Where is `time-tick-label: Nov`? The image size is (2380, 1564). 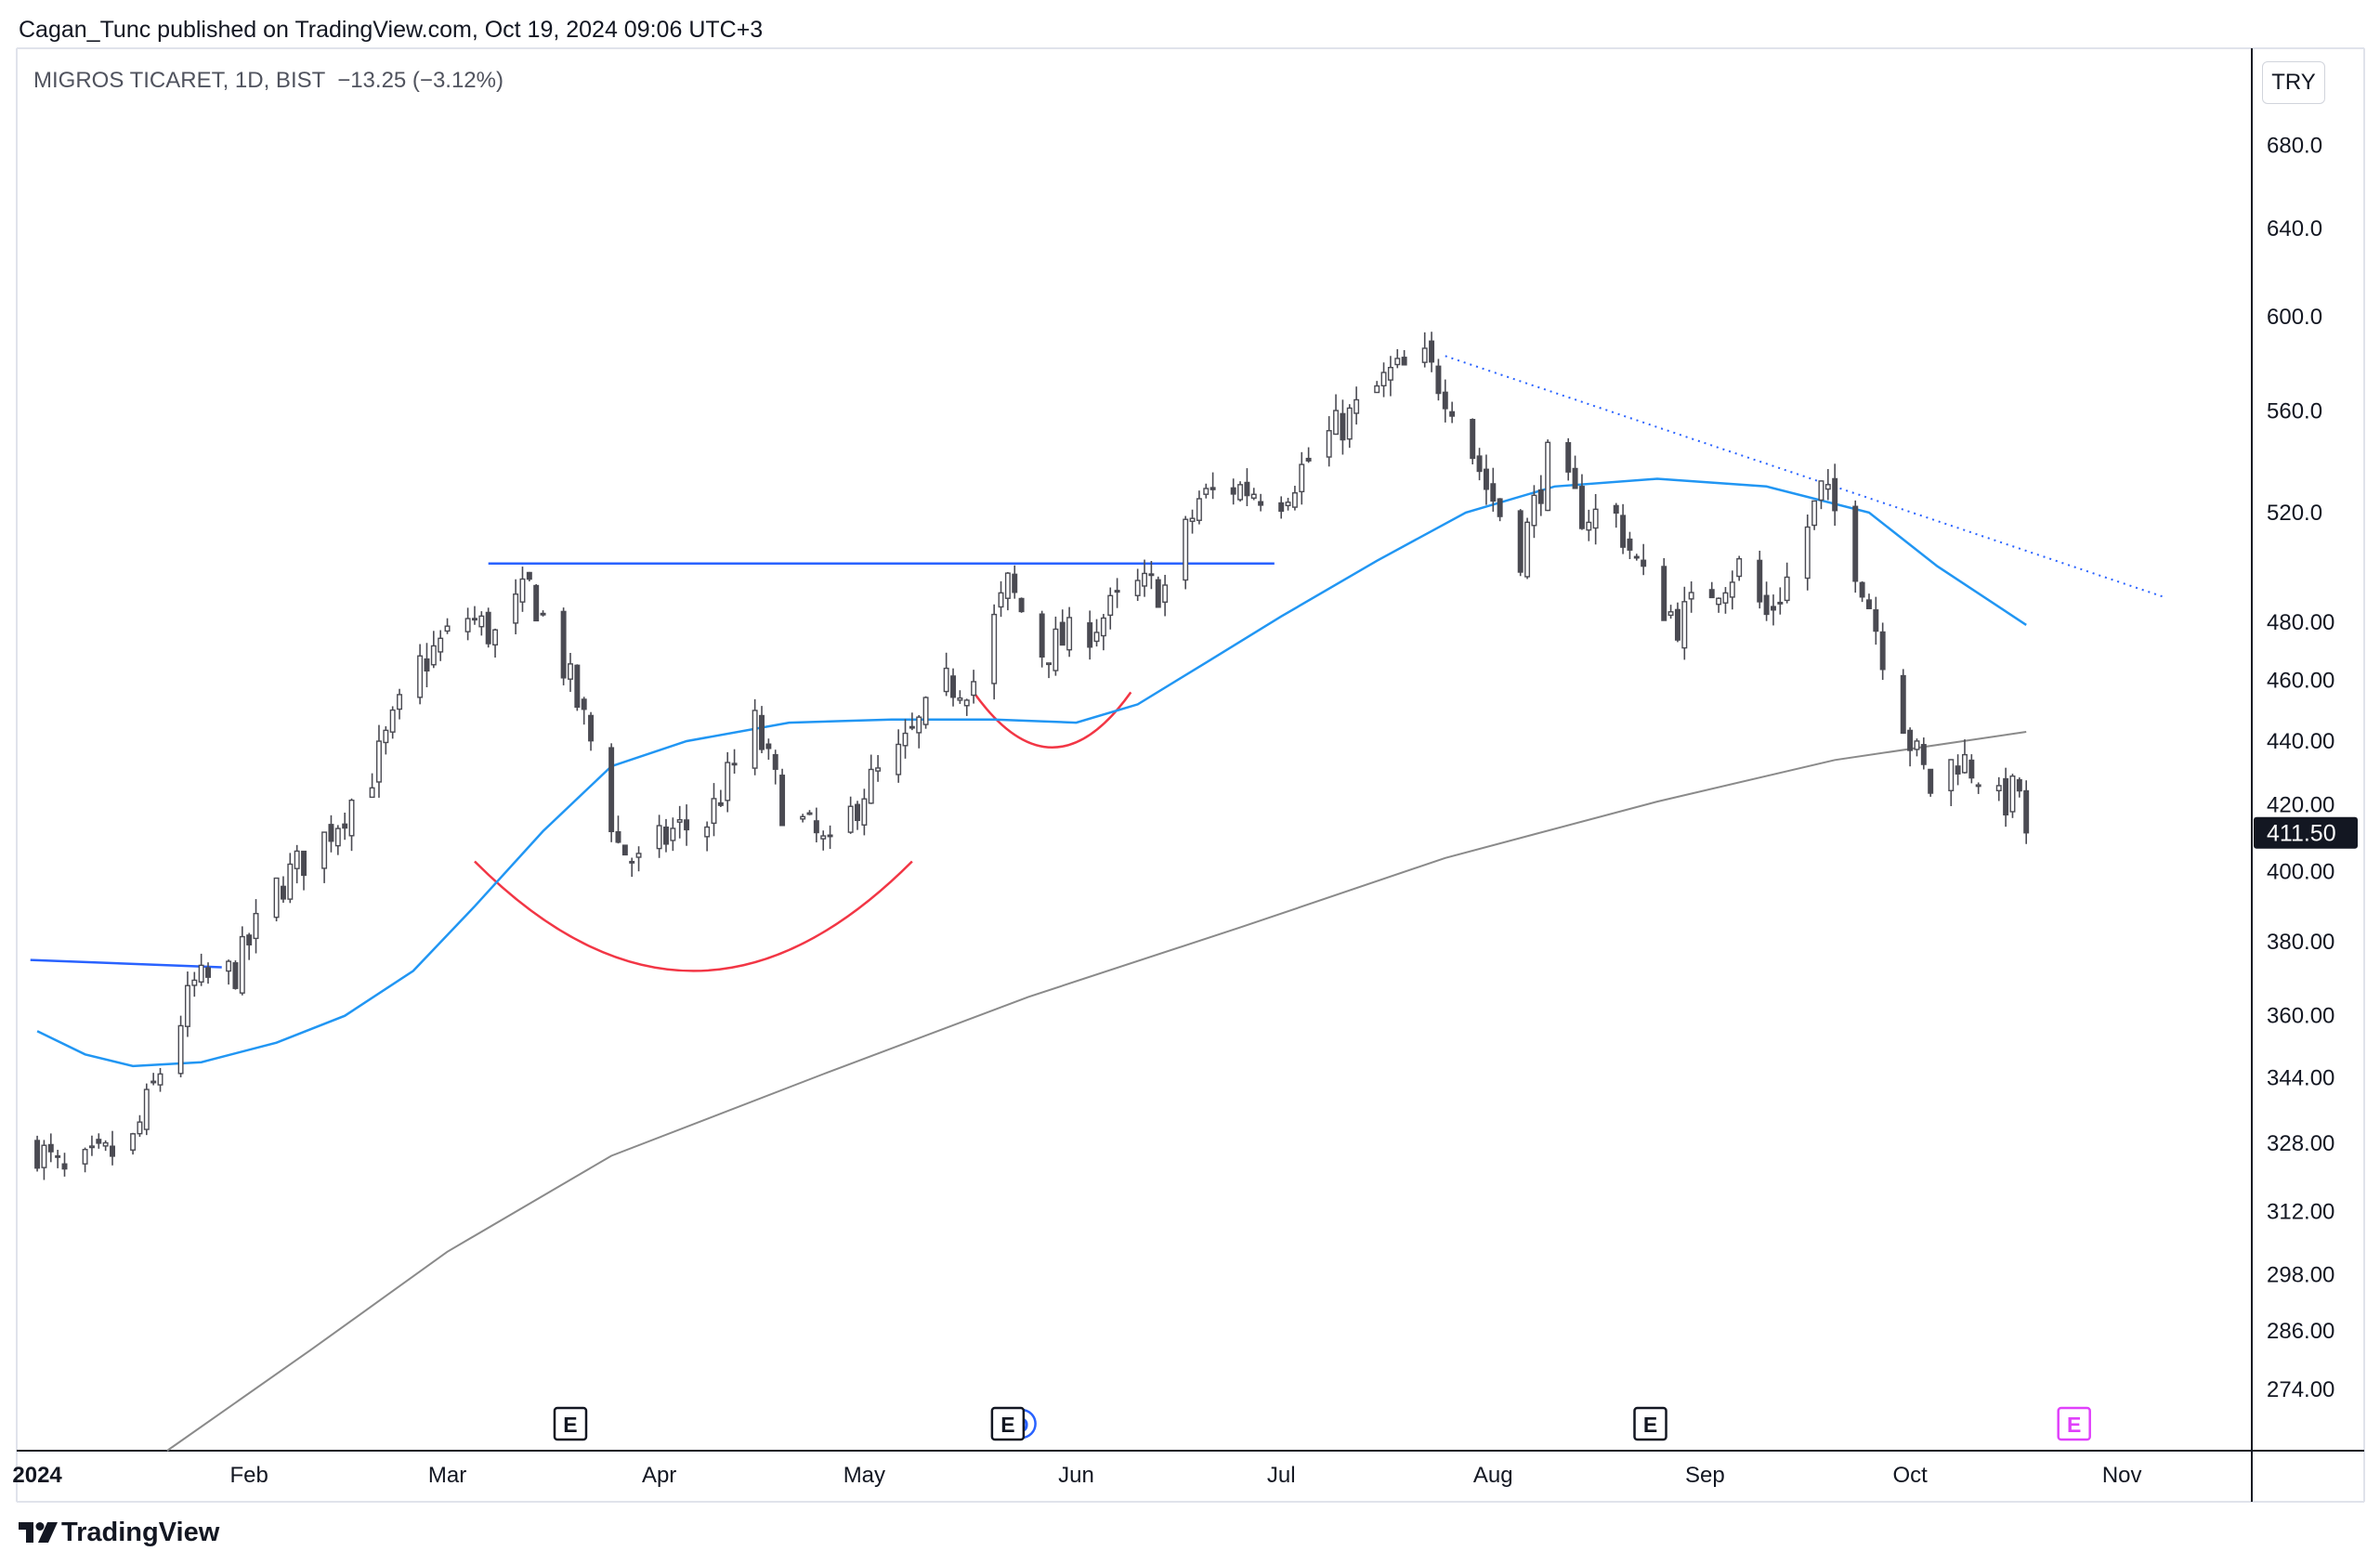 time-tick-label: Nov is located at coordinates (2122, 1475).